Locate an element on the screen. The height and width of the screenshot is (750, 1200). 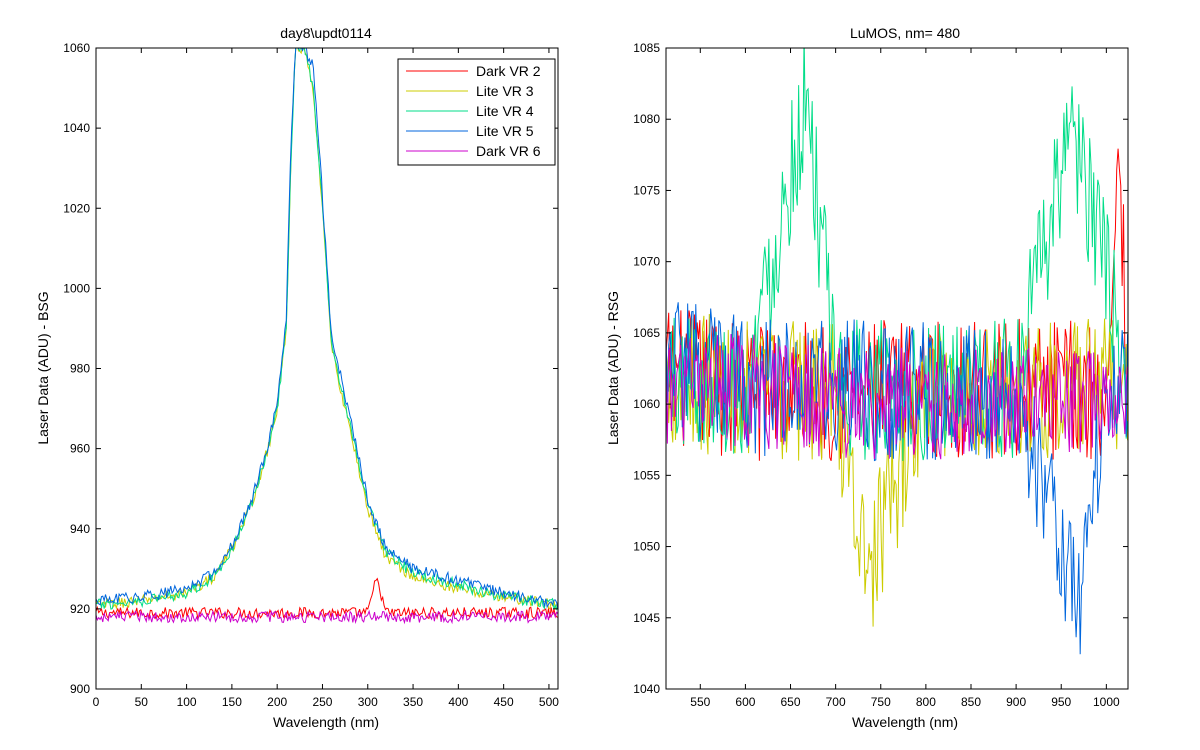
chart-left-y-tick-label: 900 is located at coordinates (80, 689).